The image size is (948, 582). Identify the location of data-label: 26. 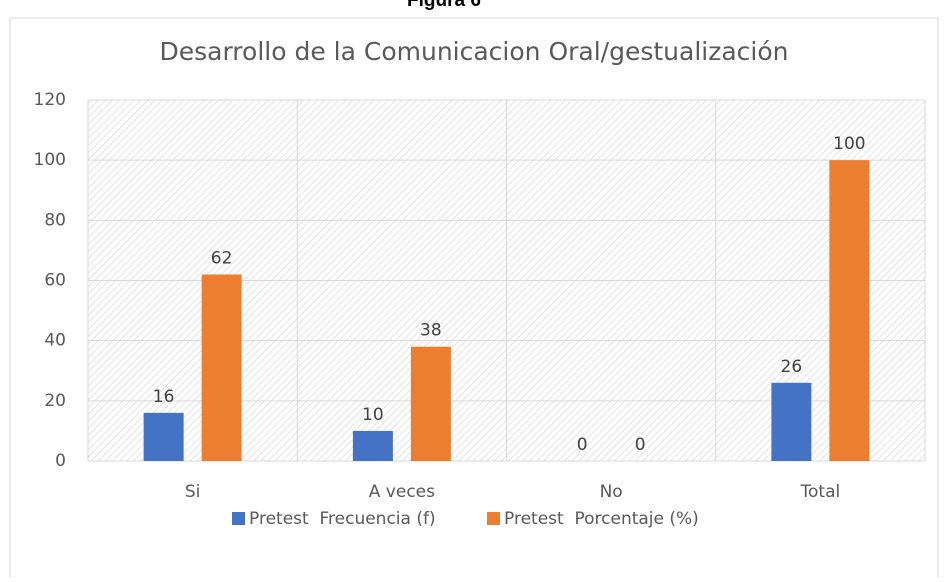
(792, 367).